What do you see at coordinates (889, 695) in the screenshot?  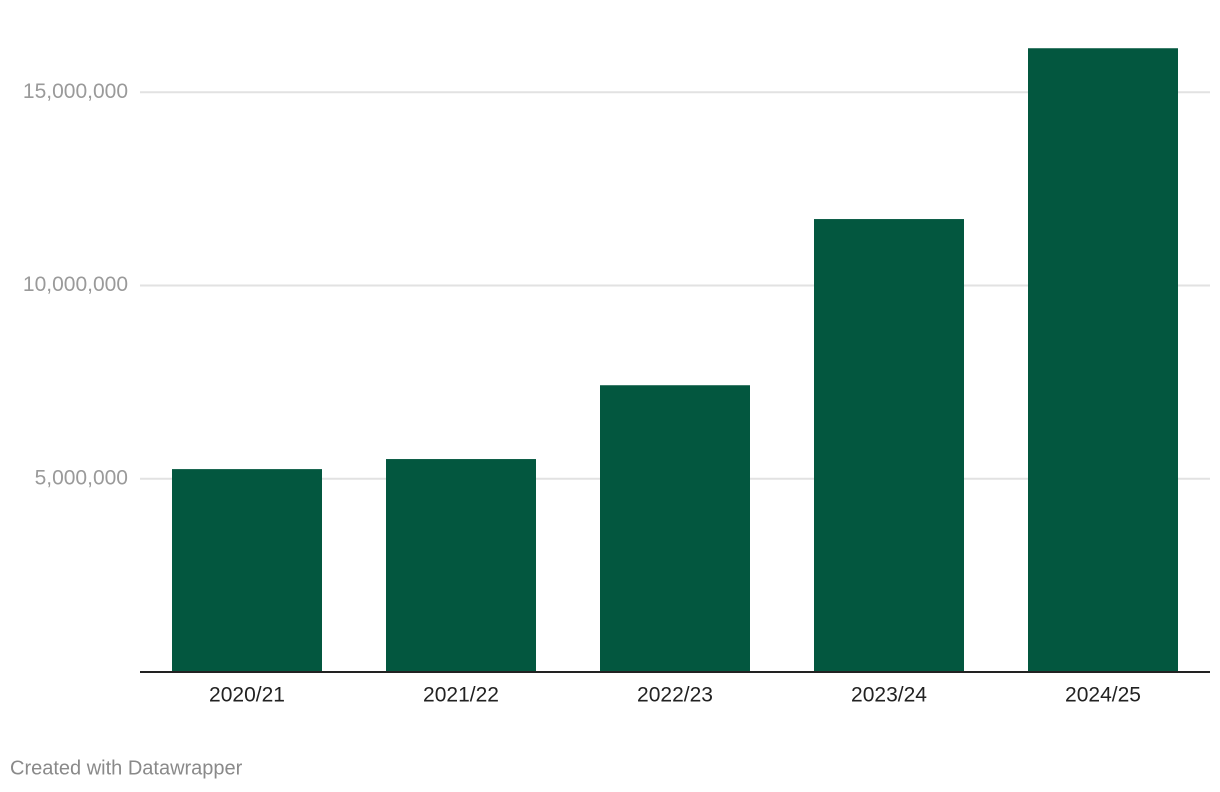 I see `x-tick-label: 2023/24` at bounding box center [889, 695].